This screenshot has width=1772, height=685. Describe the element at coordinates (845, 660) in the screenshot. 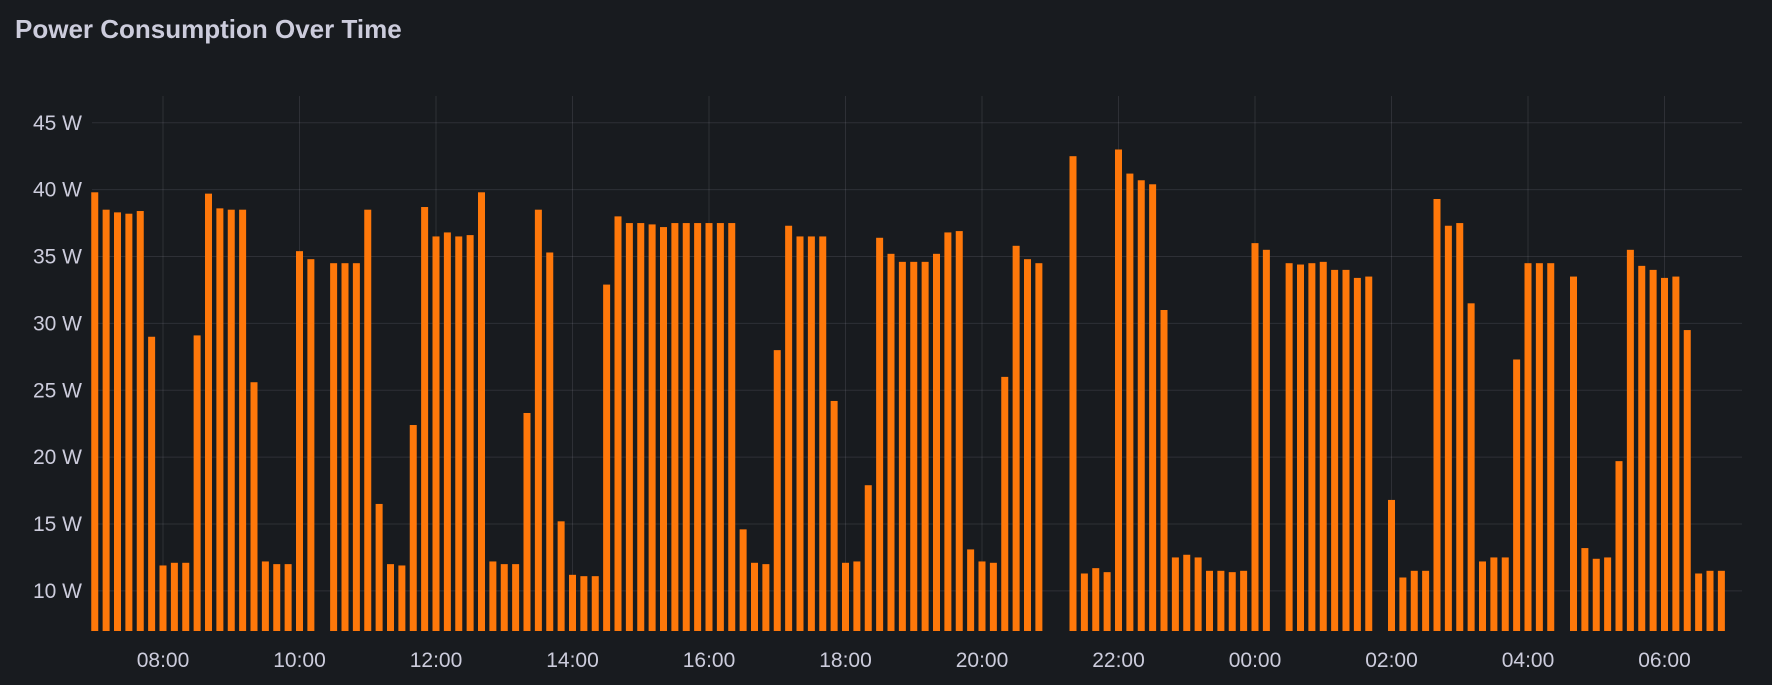

I see `x-tick-label: 18:00` at that location.